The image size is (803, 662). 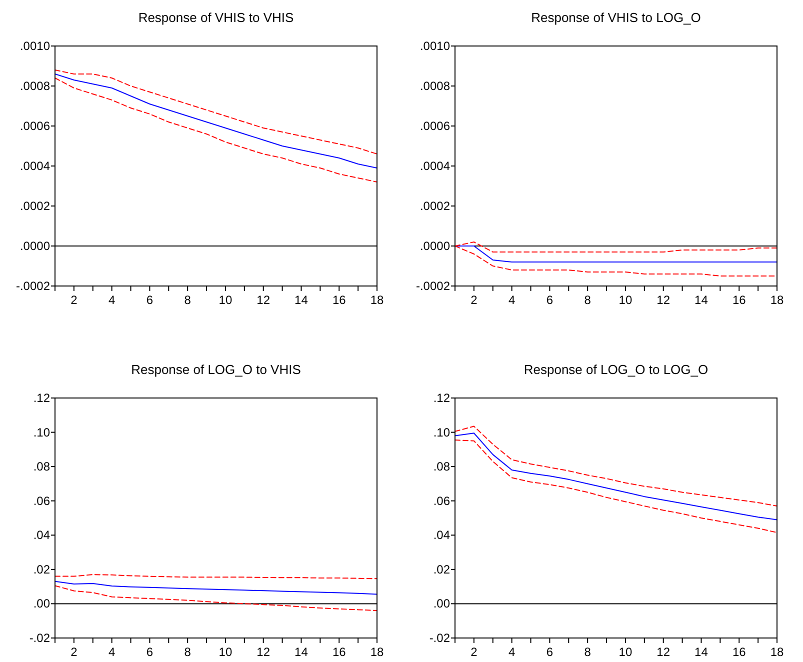 I want to click on chart-title: Response of LOG_O to VHIS, so click(x=216, y=369).